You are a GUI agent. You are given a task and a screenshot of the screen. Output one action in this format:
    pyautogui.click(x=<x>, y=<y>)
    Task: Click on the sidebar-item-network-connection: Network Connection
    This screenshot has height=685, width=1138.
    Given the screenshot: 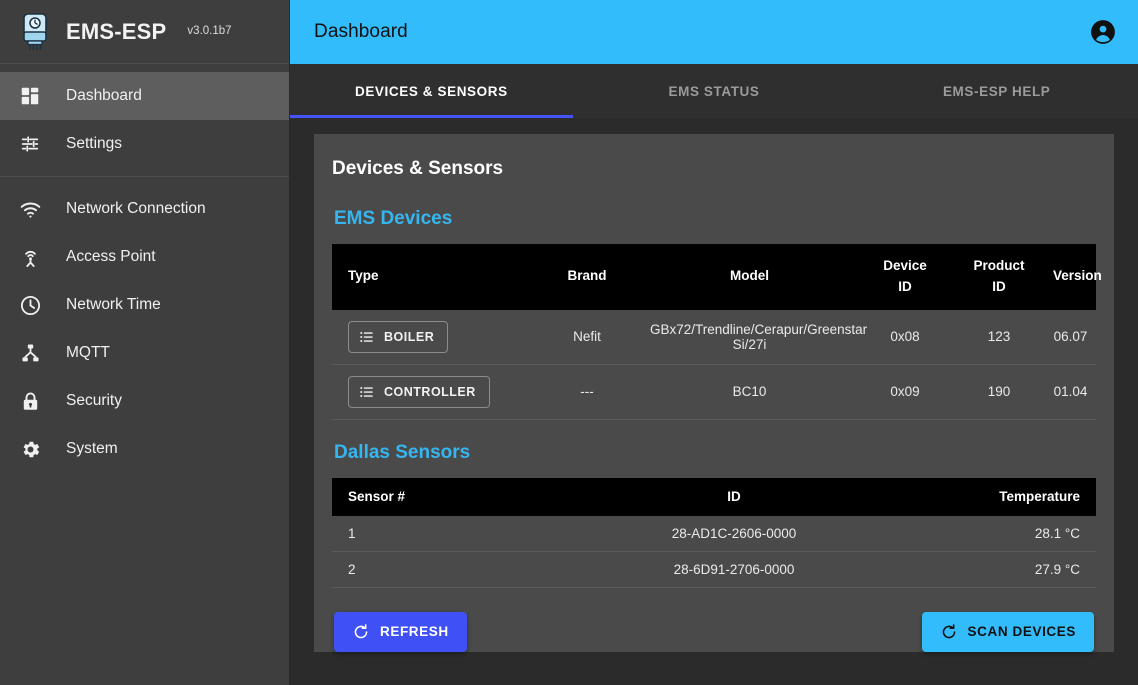 What is the action you would take?
    pyautogui.click(x=144, y=209)
    